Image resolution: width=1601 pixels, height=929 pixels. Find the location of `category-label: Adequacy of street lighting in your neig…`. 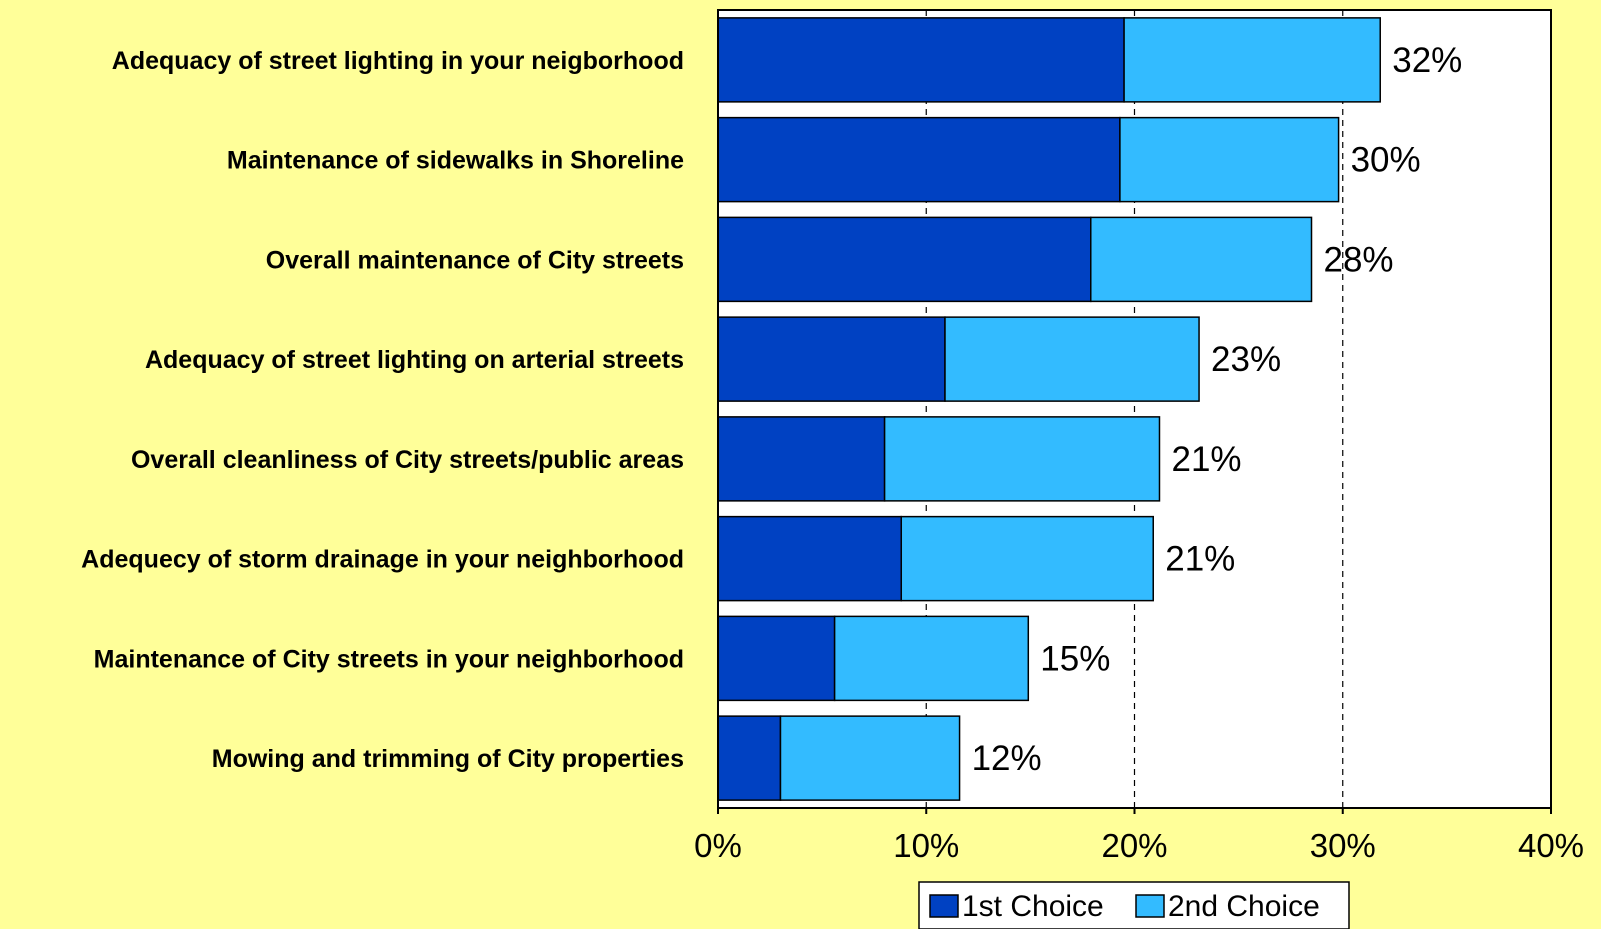

category-label: Adequacy of street lighting in your neig… is located at coordinates (398, 61).